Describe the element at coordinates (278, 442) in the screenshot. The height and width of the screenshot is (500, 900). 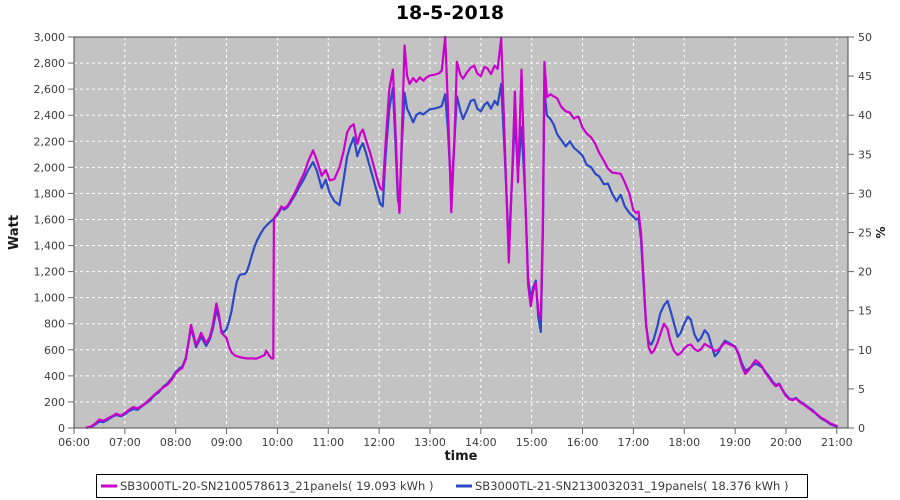
I see `x-tick-label: 10:00` at that location.